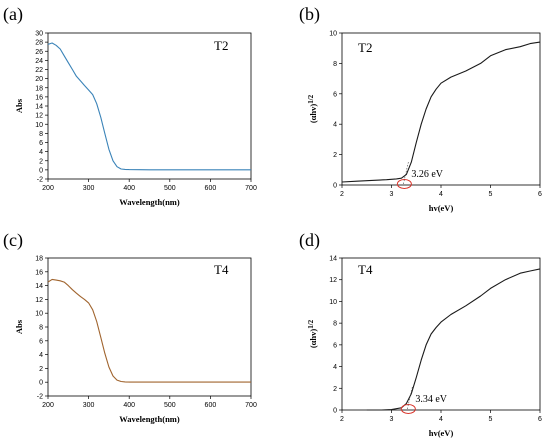  Describe the element at coordinates (431, 399) in the screenshot. I see `bandgap-annotation: 3.34 eV` at that location.